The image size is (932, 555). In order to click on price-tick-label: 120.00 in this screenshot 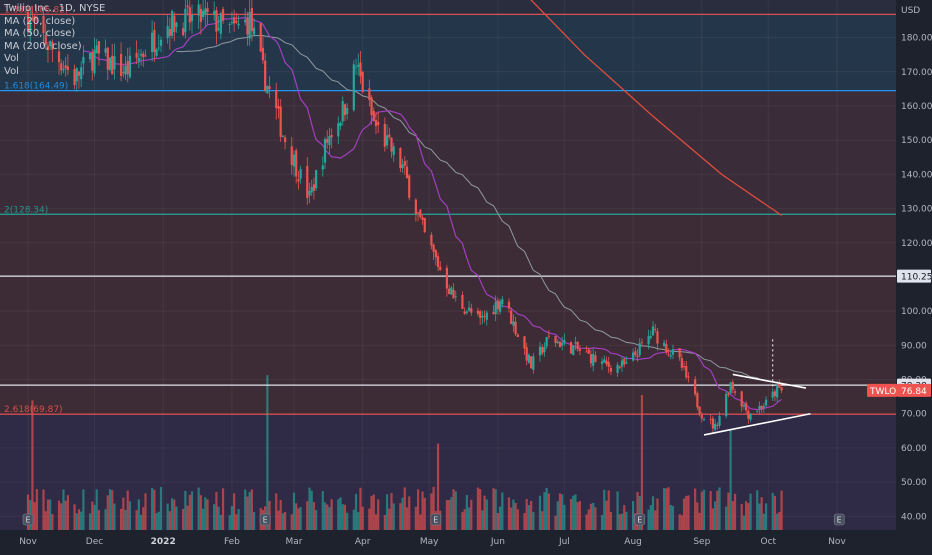, I will do `click(916, 244)`.